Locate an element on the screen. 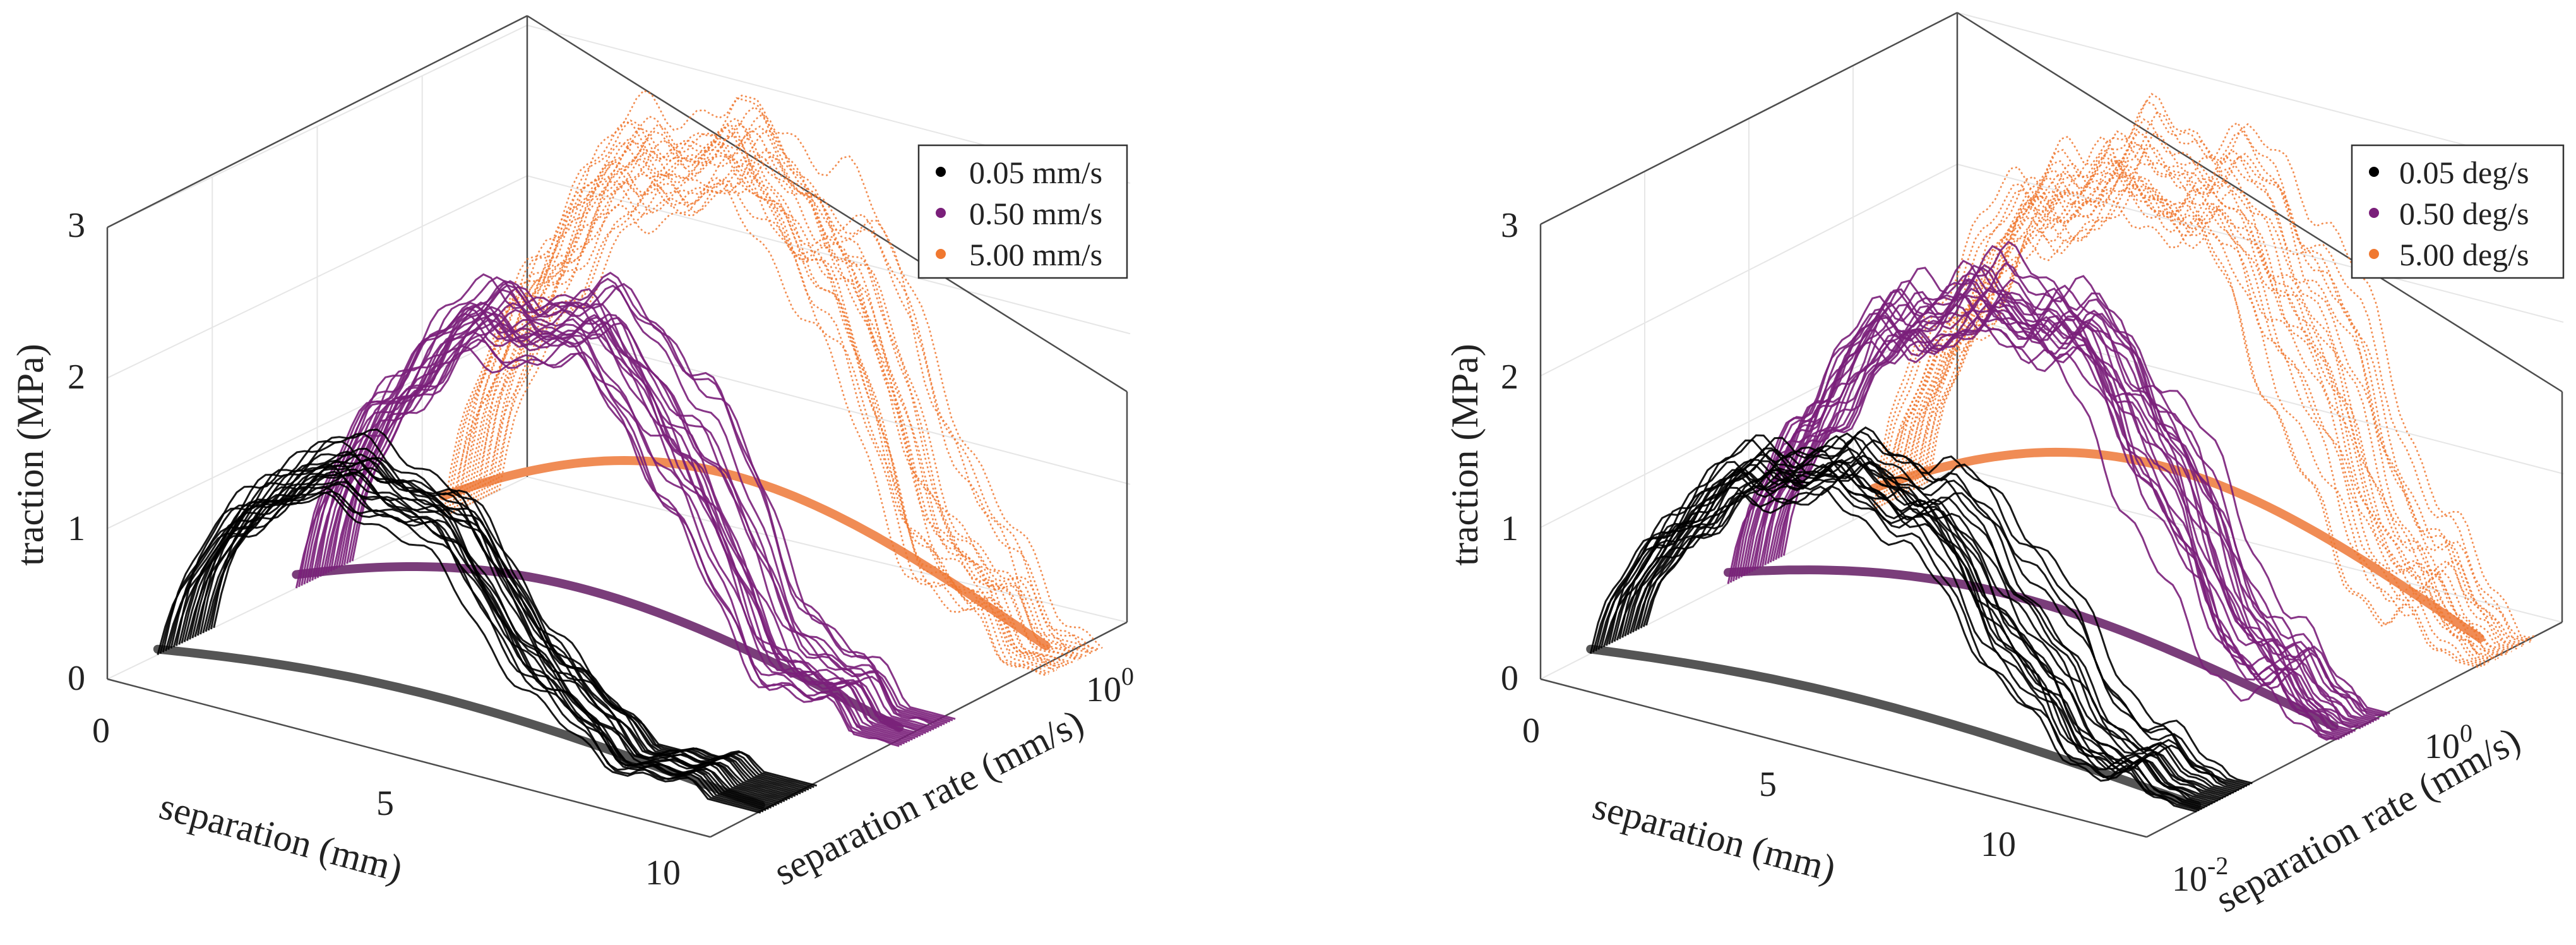  model-curve-0-50-mm-s is located at coordinates (598, 647).